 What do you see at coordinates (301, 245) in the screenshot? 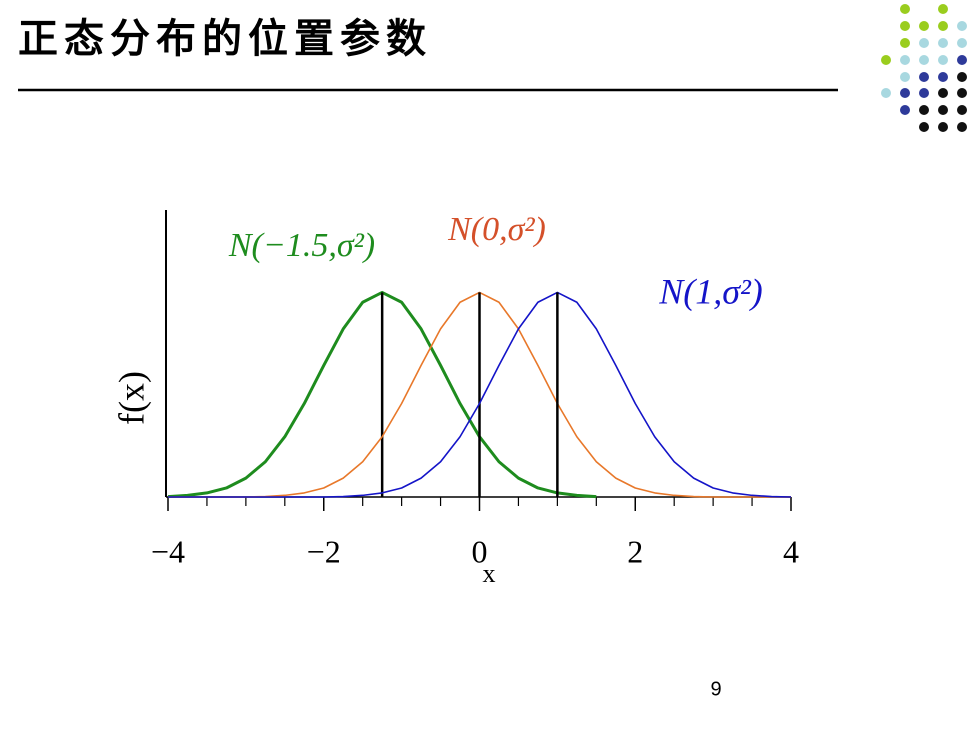
I see `curve-label: N(−1.5,σ²)` at bounding box center [301, 245].